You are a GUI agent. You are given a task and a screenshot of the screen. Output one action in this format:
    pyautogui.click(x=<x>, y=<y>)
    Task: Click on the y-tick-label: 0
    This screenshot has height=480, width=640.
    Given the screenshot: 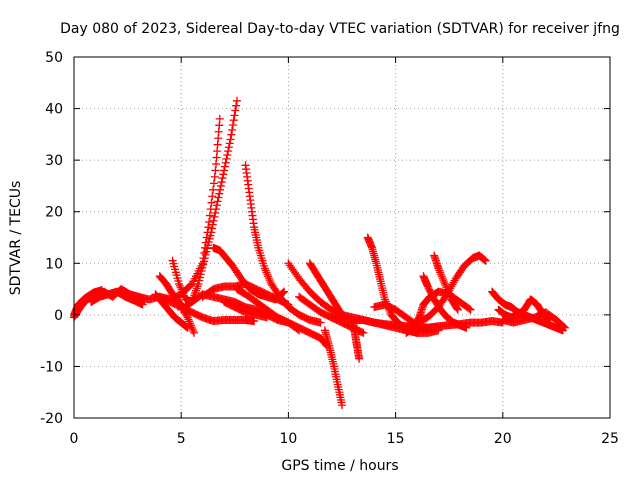 What is the action you would take?
    pyautogui.click(x=58, y=316)
    